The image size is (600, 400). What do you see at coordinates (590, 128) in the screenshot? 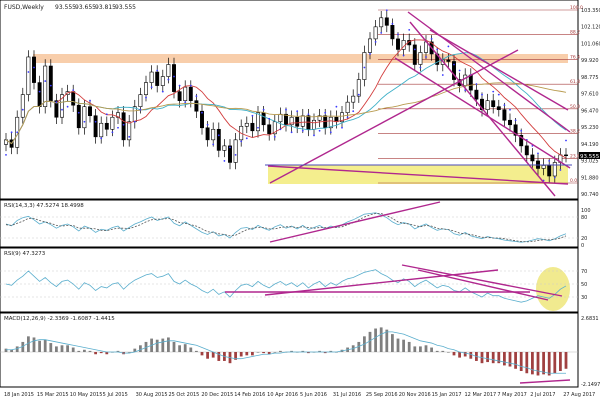
I see `price-tick-label: 95.230` at bounding box center [590, 128].